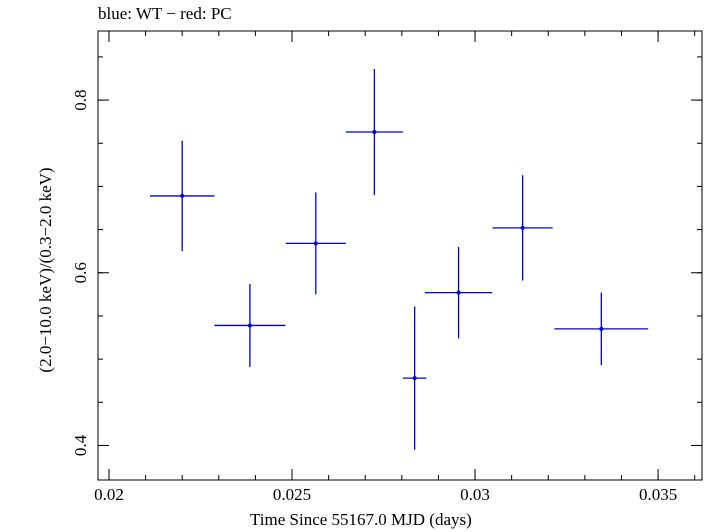 The width and height of the screenshot is (705, 532). Describe the element at coordinates (165, 13) in the screenshot. I see `chart-title: blue: WT − red: PC` at that location.